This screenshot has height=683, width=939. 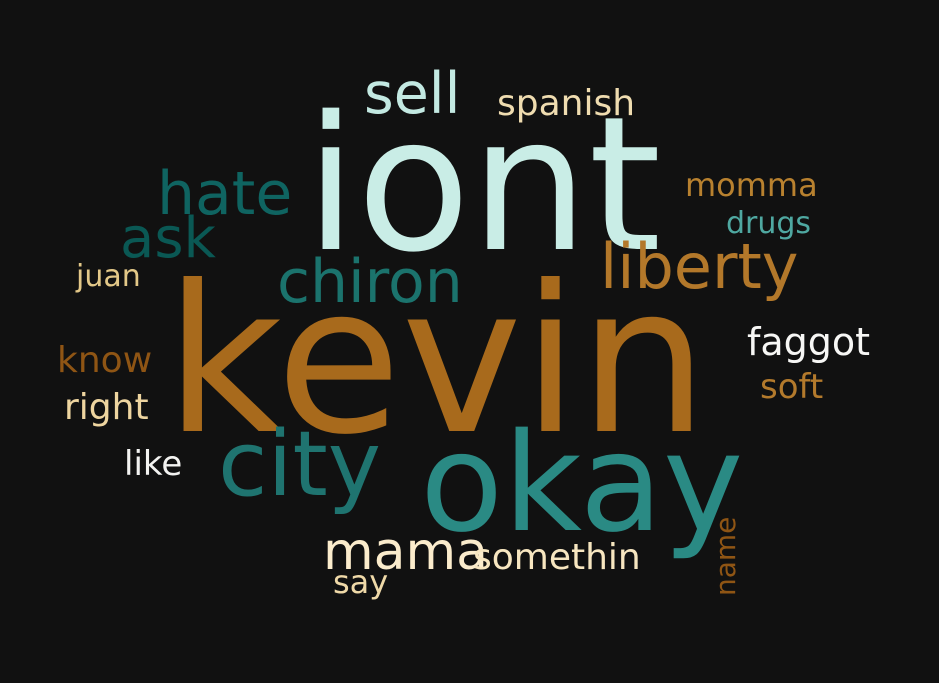 What do you see at coordinates (108, 276) in the screenshot?
I see `word-juan: juan` at bounding box center [108, 276].